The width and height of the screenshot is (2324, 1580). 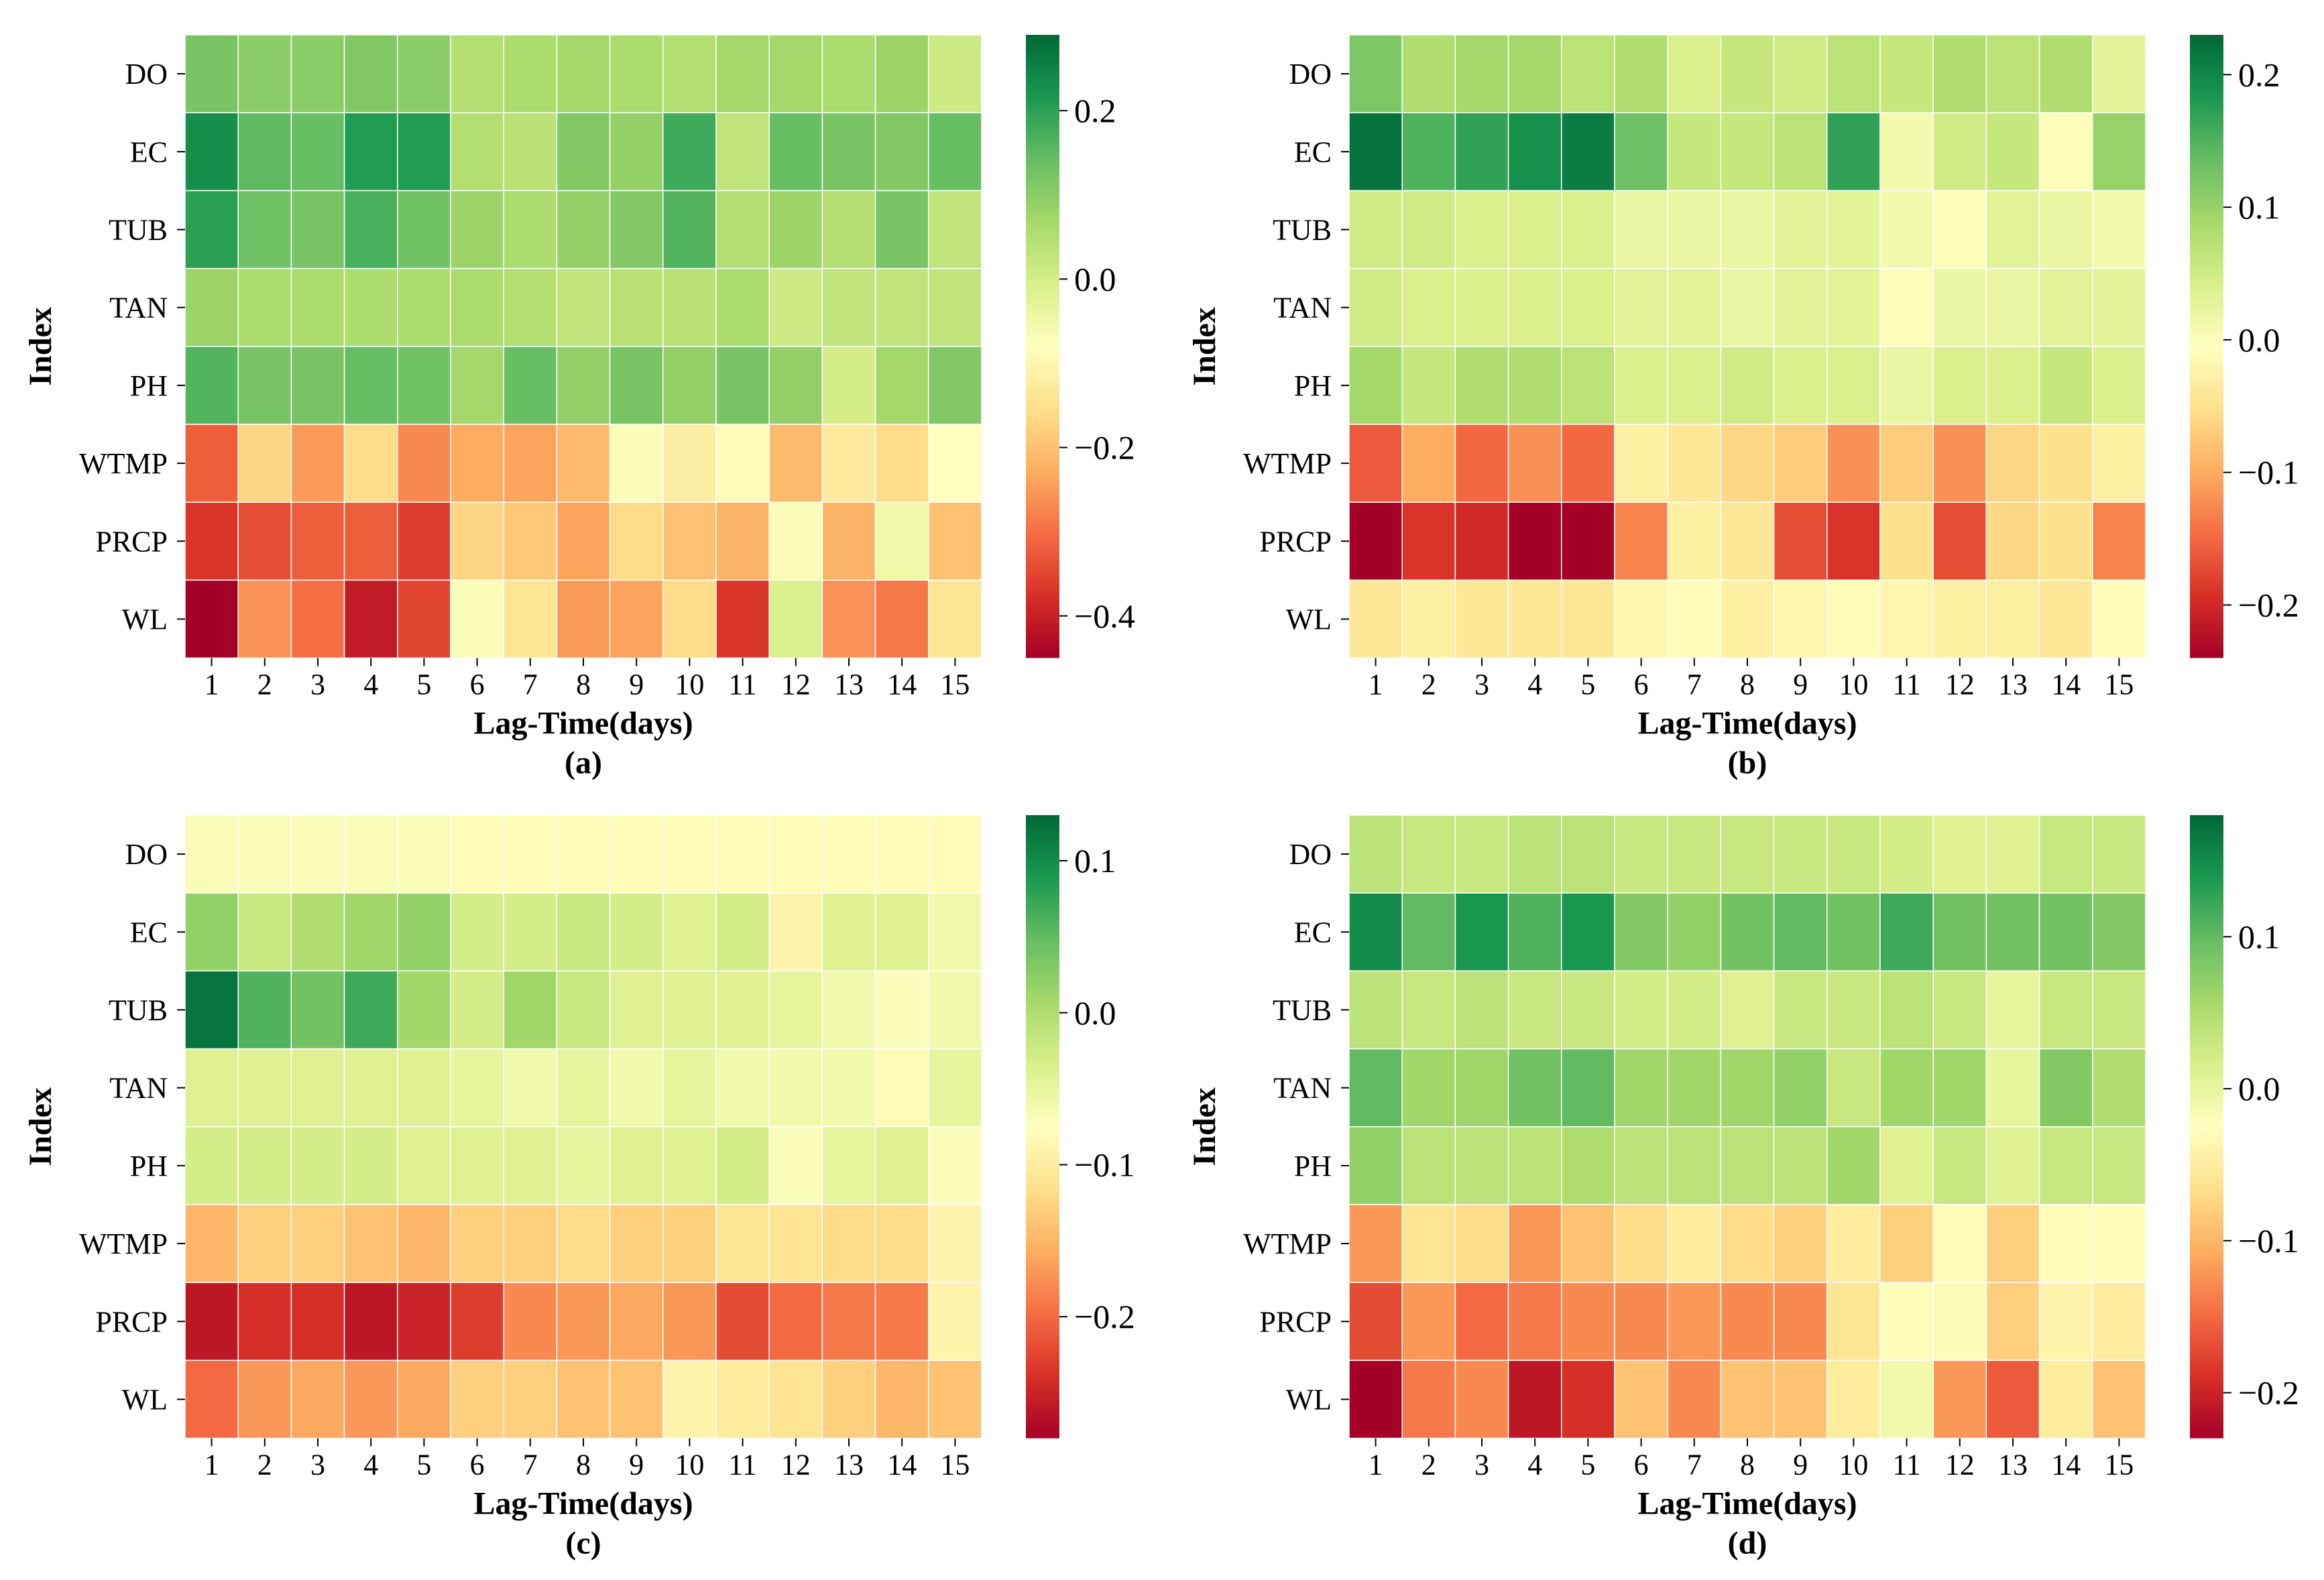 I want to click on y-tick-label: WTMP, so click(x=1287, y=463).